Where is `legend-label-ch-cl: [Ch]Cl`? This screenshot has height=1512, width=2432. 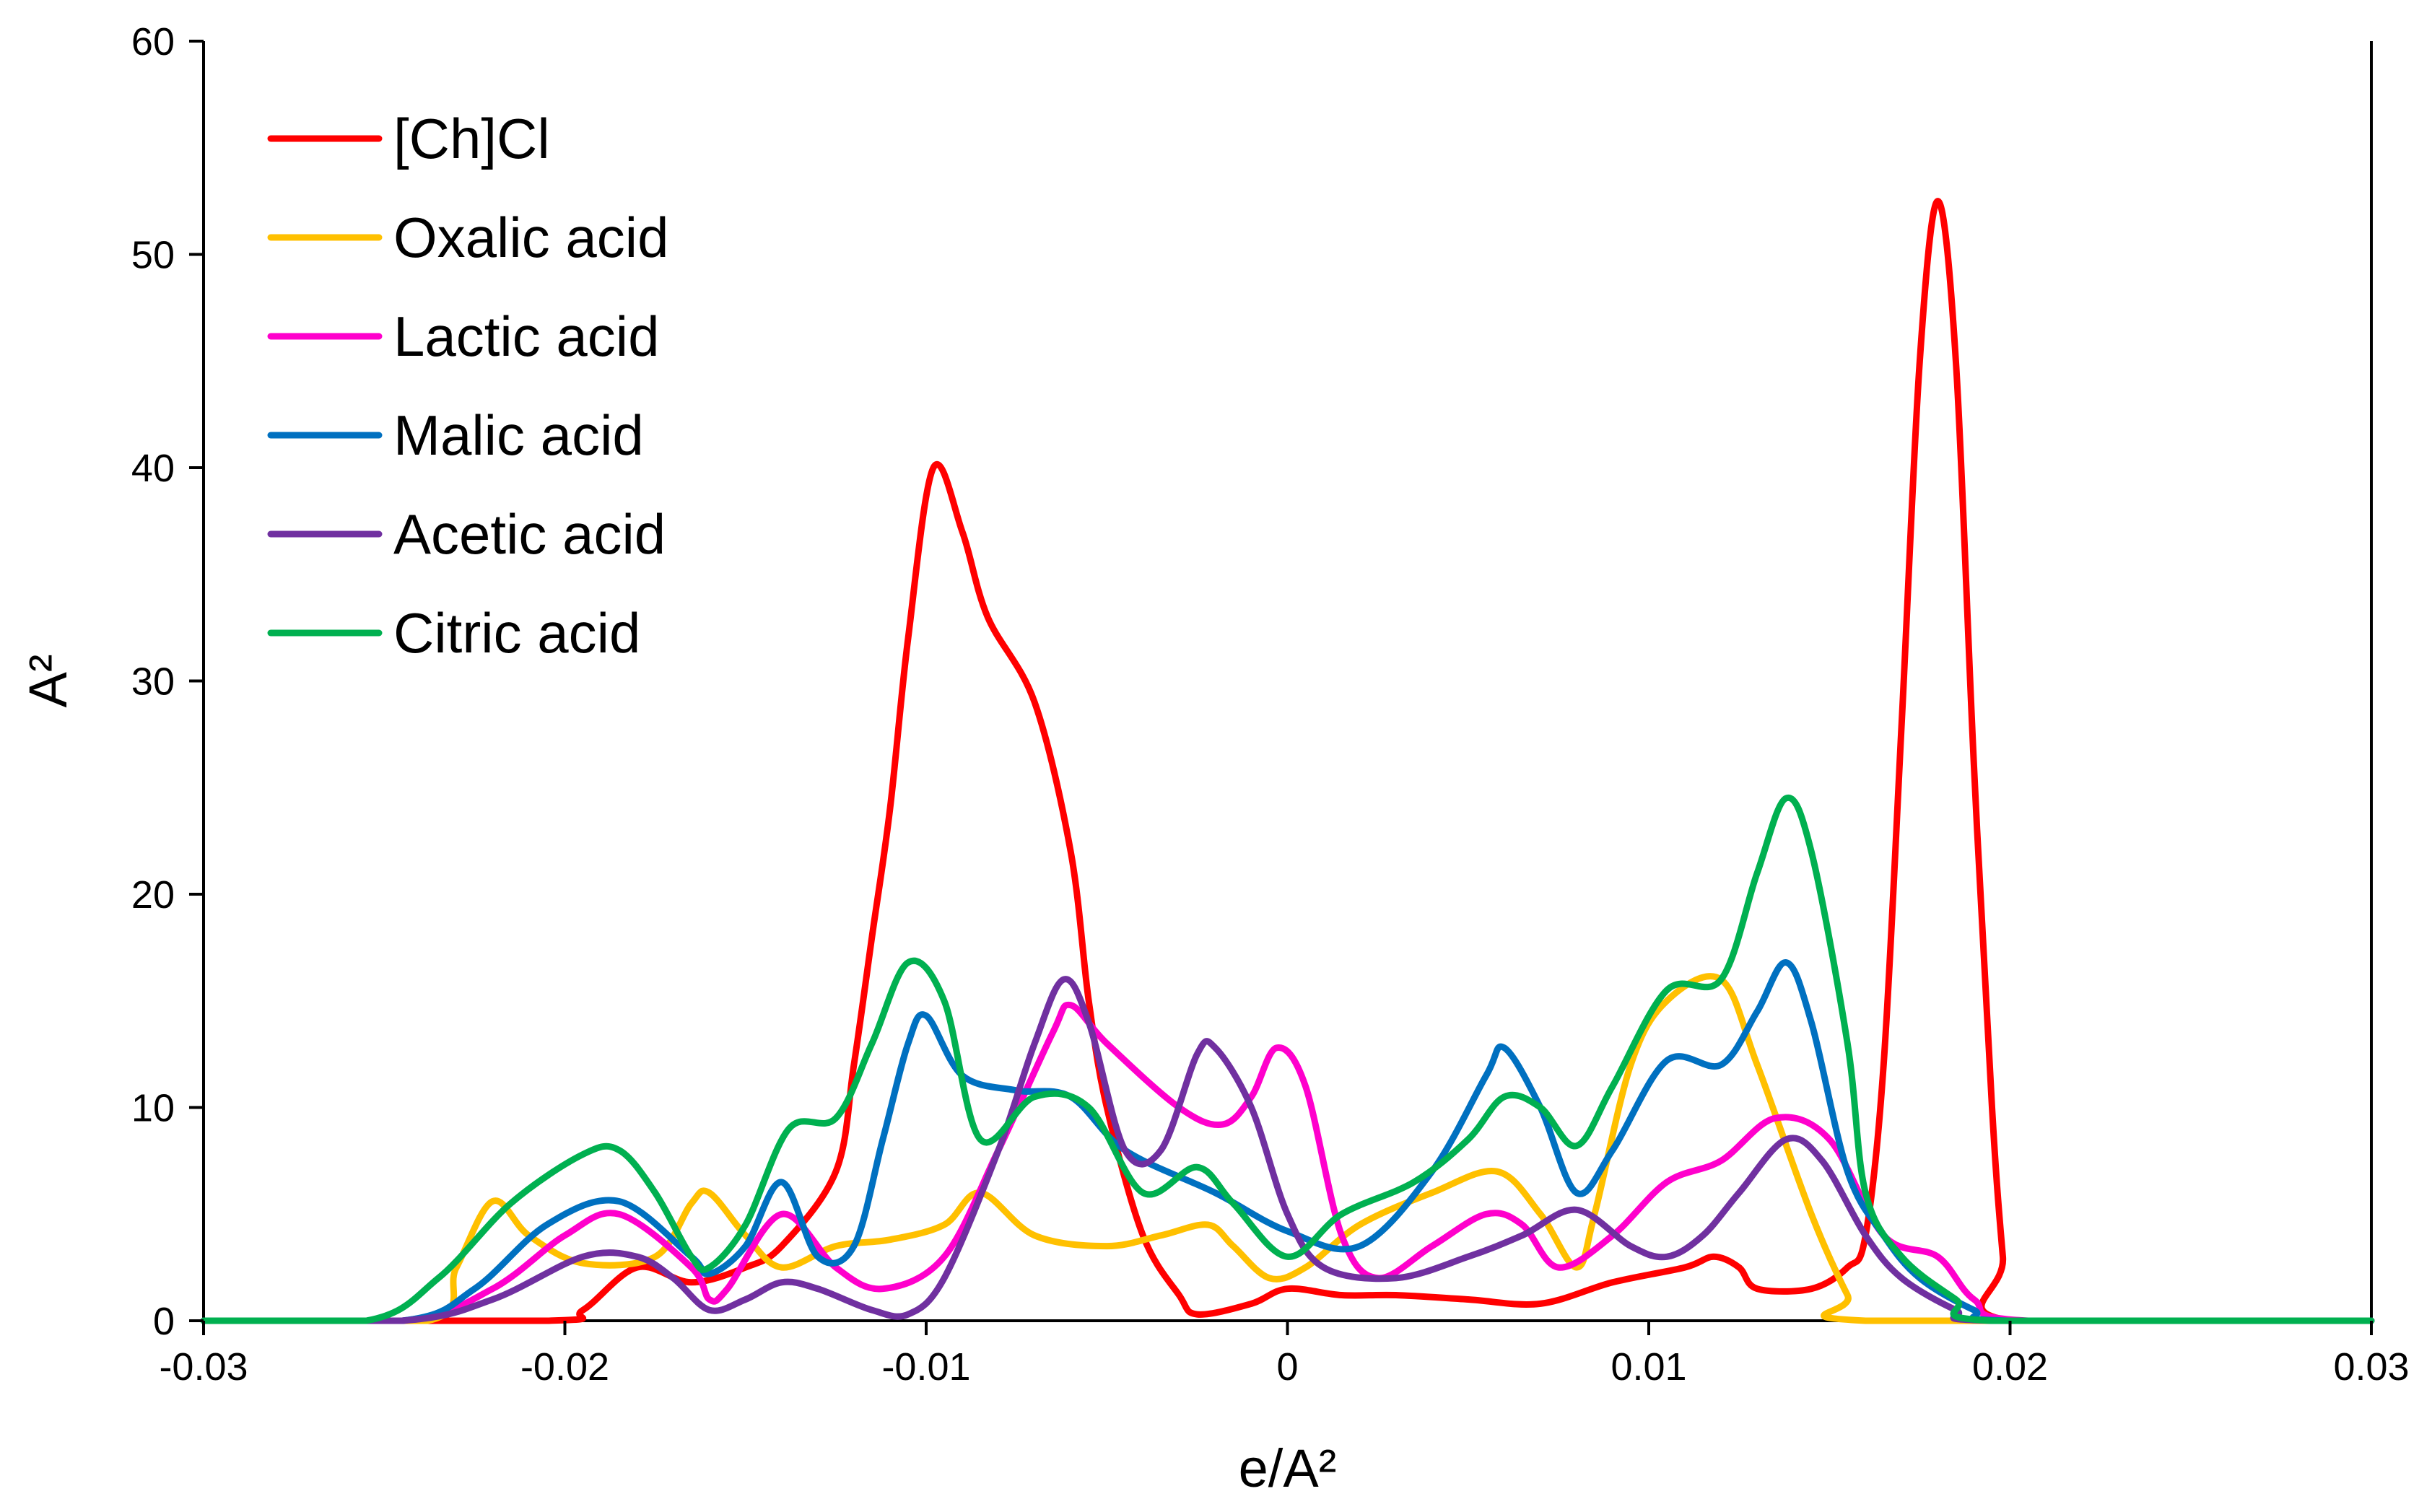 legend-label-ch-cl: [Ch]Cl is located at coordinates (471, 138).